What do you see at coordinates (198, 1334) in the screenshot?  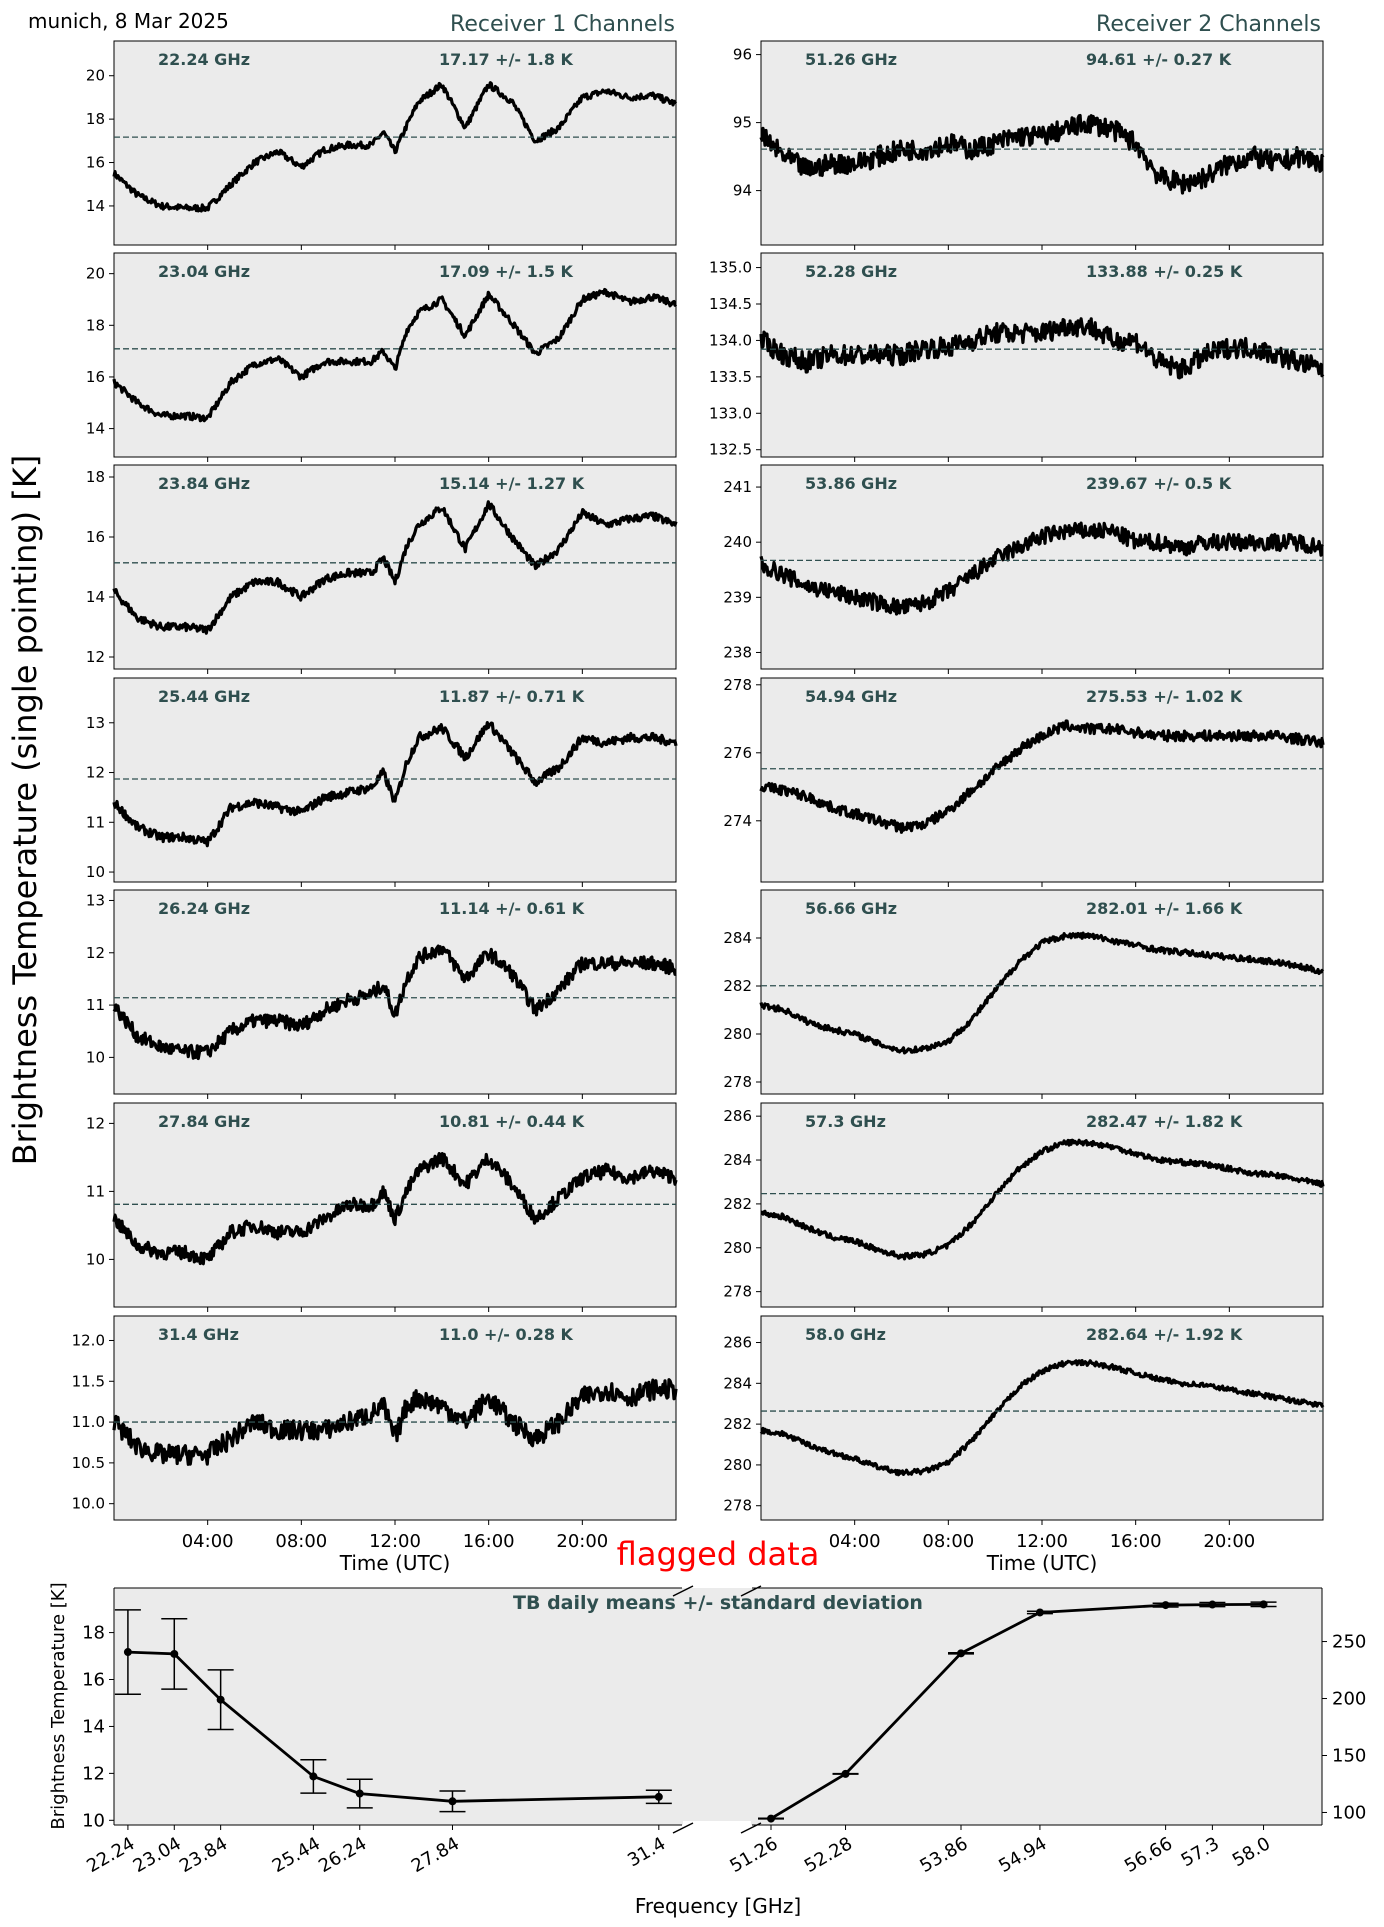 I see `frequency-label: 31.4 GHz` at bounding box center [198, 1334].